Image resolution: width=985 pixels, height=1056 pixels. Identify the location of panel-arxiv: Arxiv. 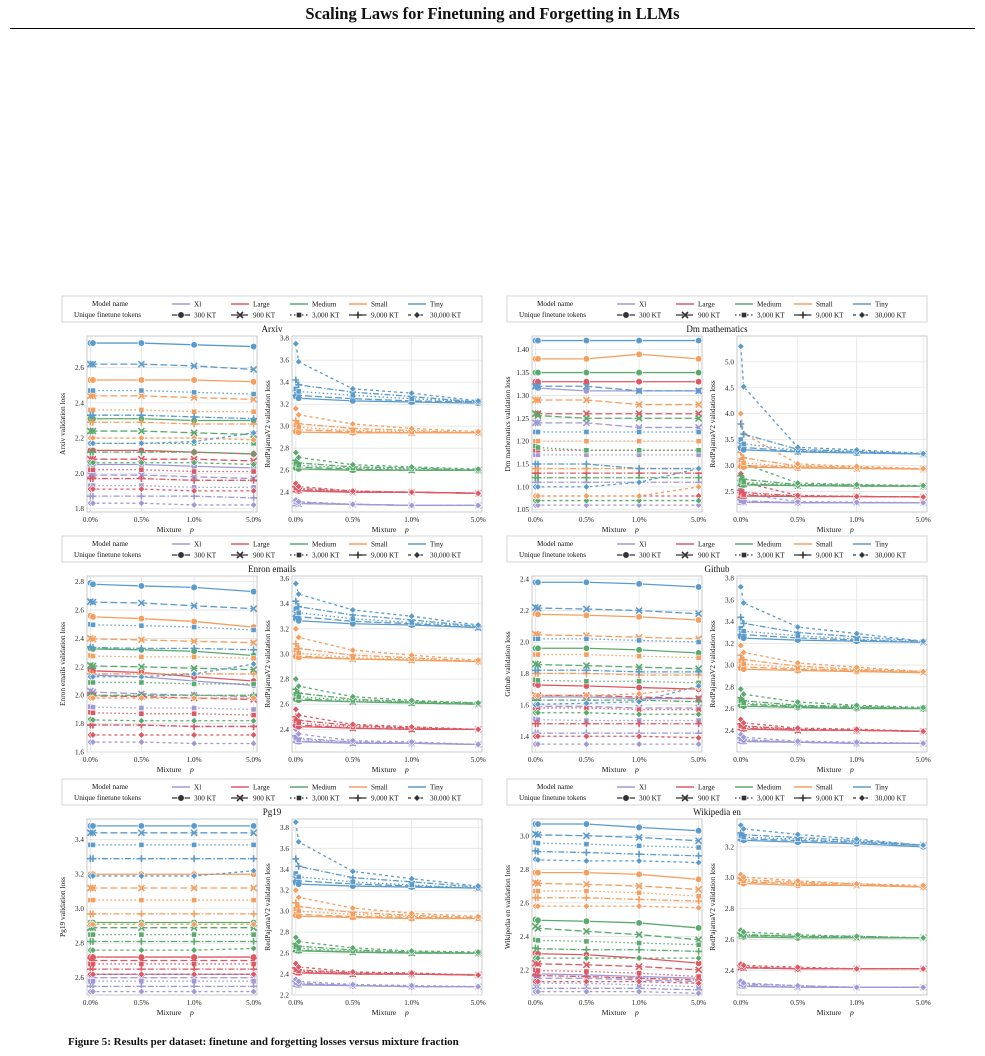
(272, 329).